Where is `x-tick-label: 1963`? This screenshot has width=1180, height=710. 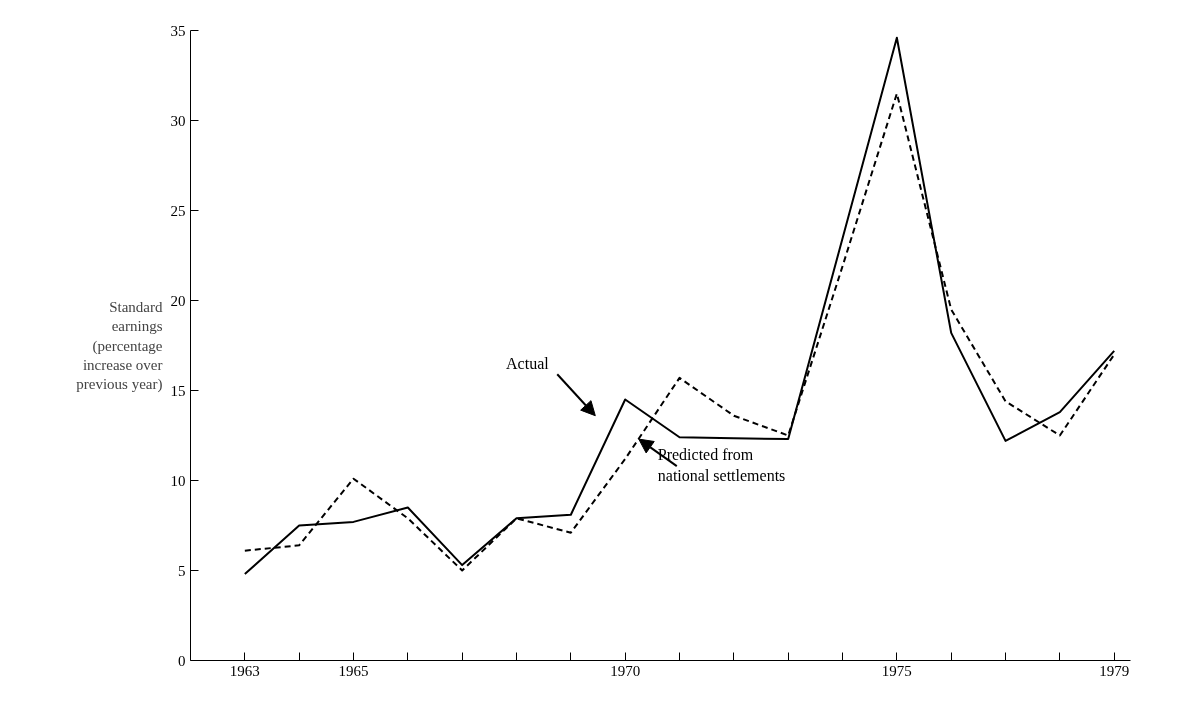 x-tick-label: 1963 is located at coordinates (244, 670).